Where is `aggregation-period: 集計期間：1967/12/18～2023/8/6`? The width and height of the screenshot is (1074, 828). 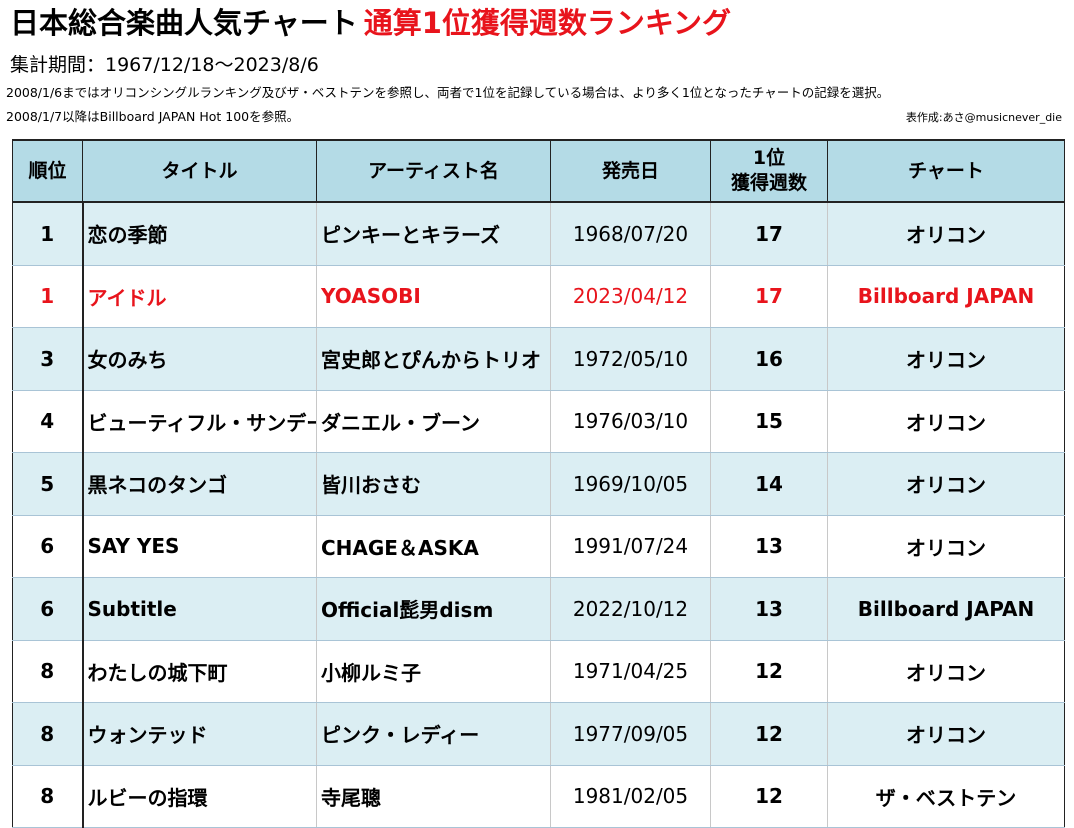 aggregation-period: 集計期間：1967/12/18～2023/8/6 is located at coordinates (164, 65).